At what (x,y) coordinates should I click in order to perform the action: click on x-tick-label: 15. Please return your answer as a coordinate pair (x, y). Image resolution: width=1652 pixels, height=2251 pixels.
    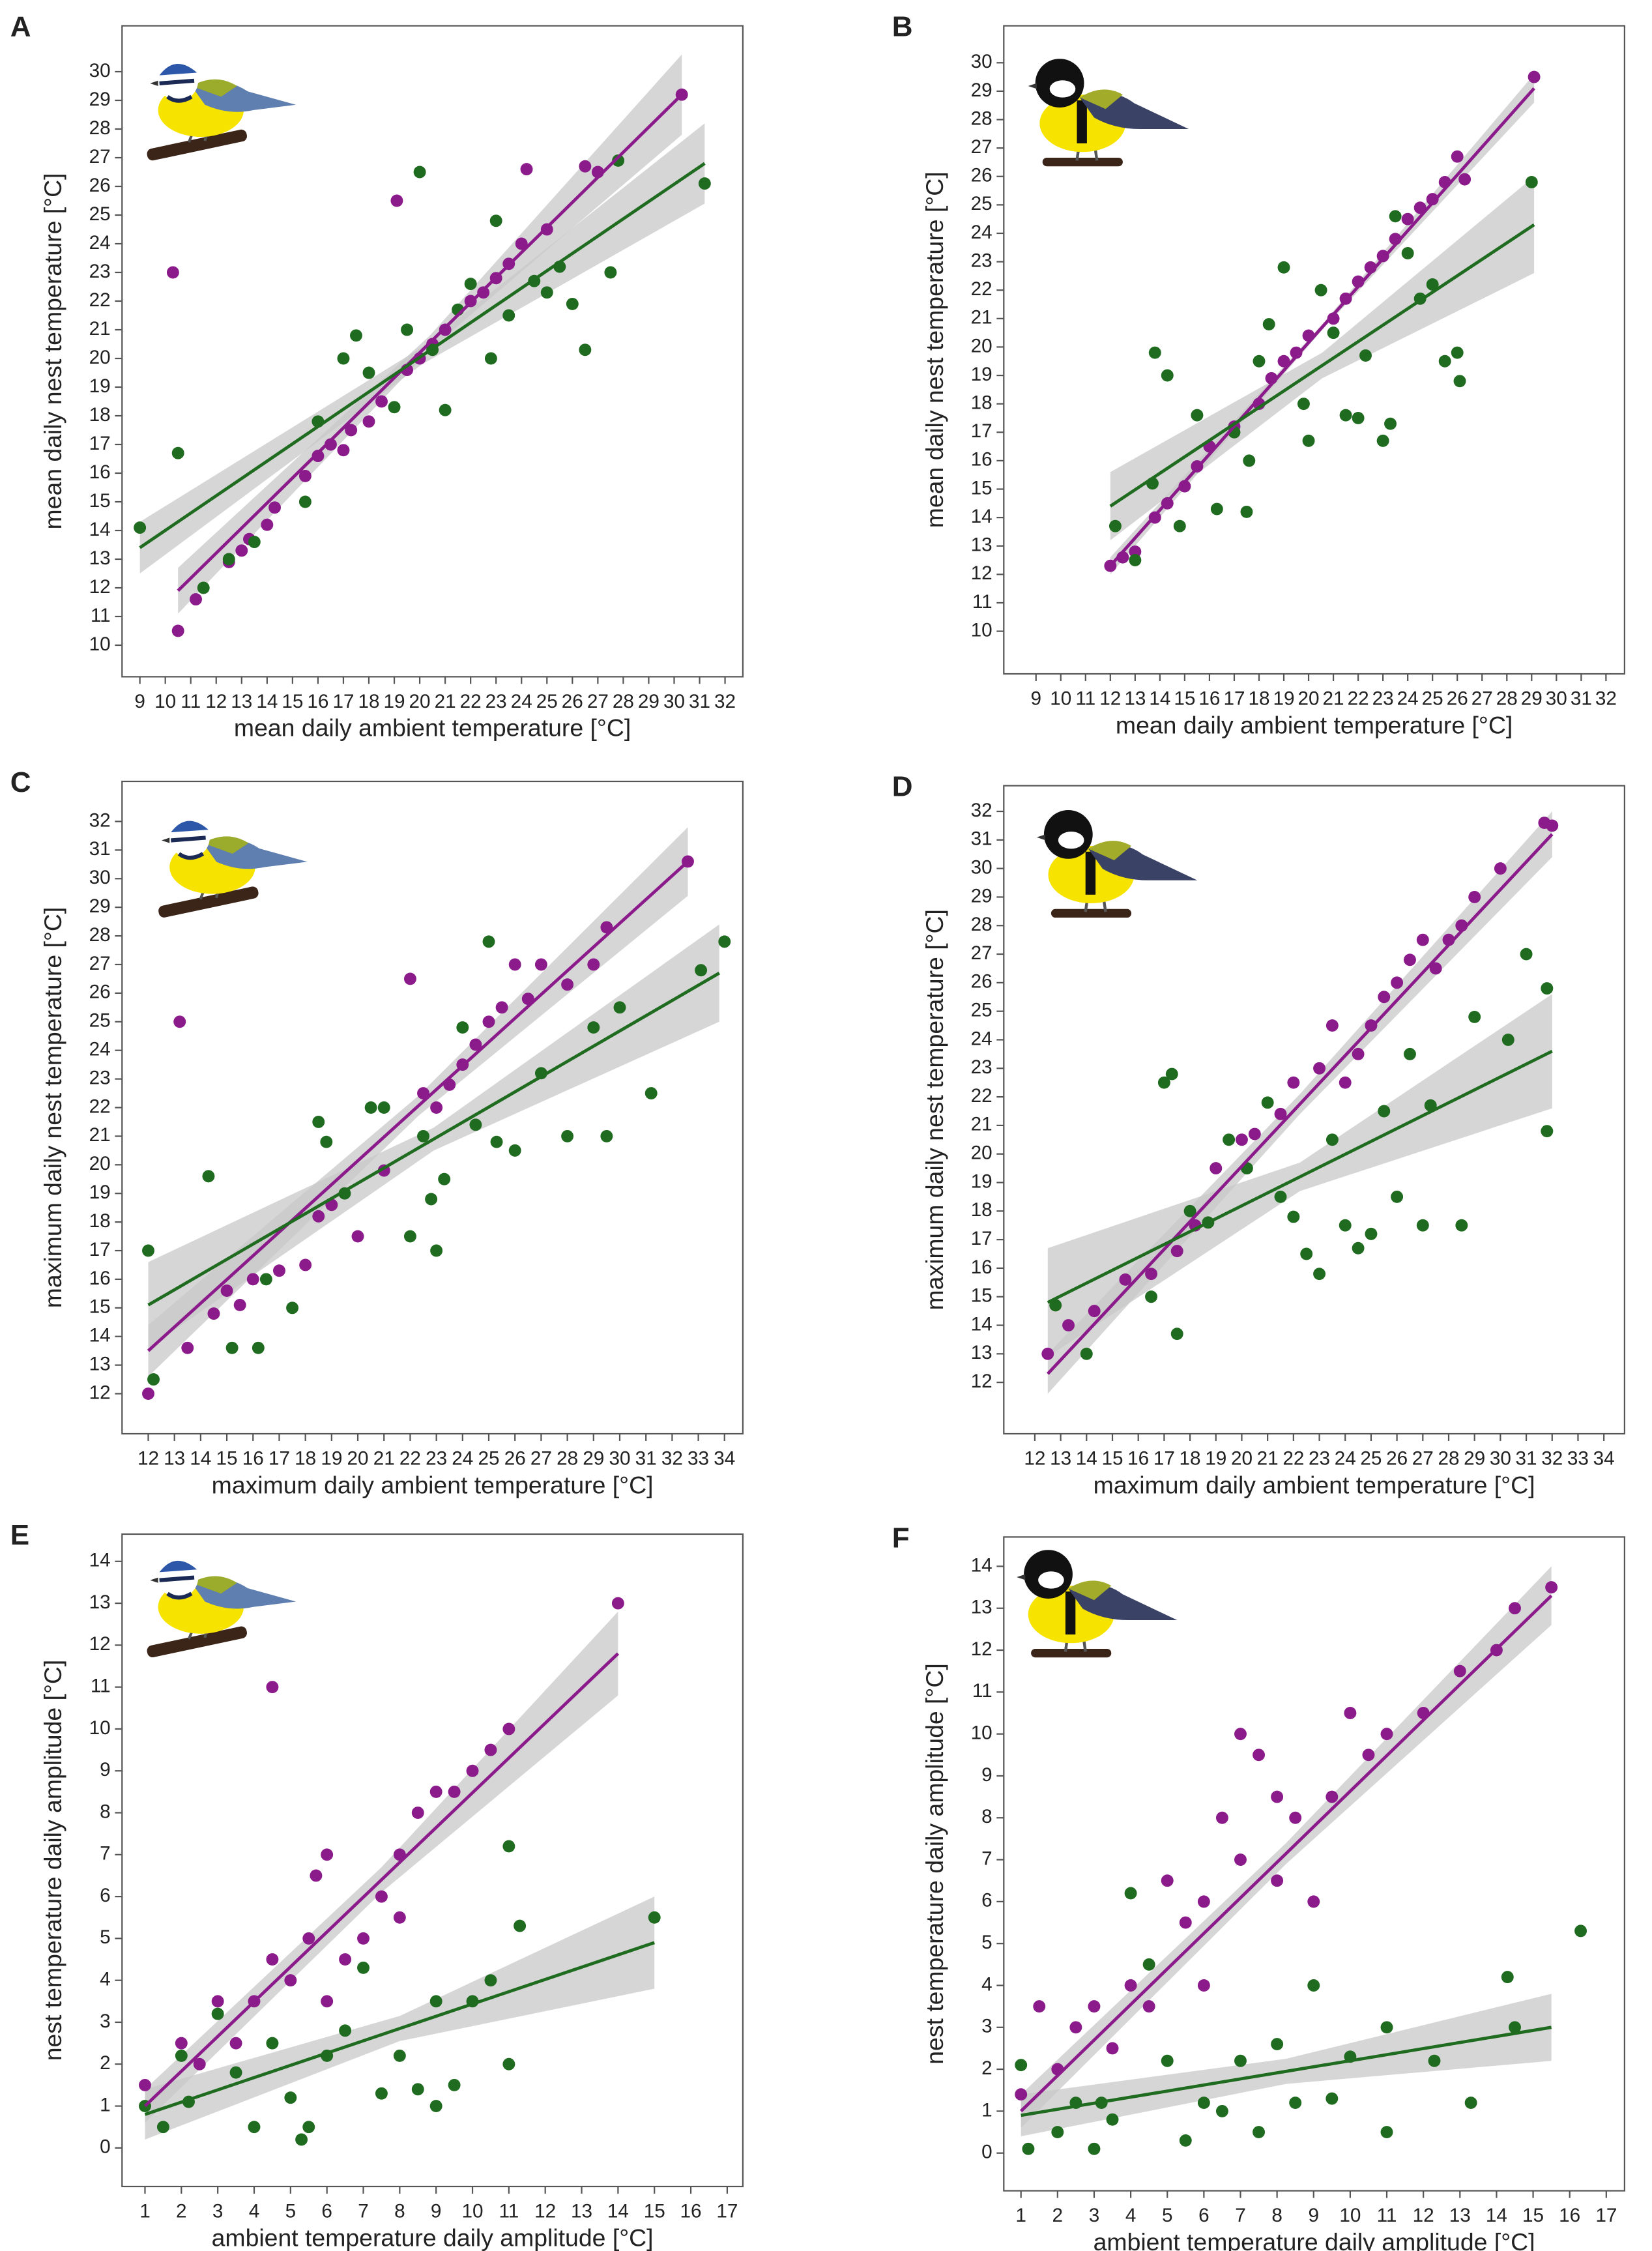
    Looking at the image, I should click on (1533, 2215).